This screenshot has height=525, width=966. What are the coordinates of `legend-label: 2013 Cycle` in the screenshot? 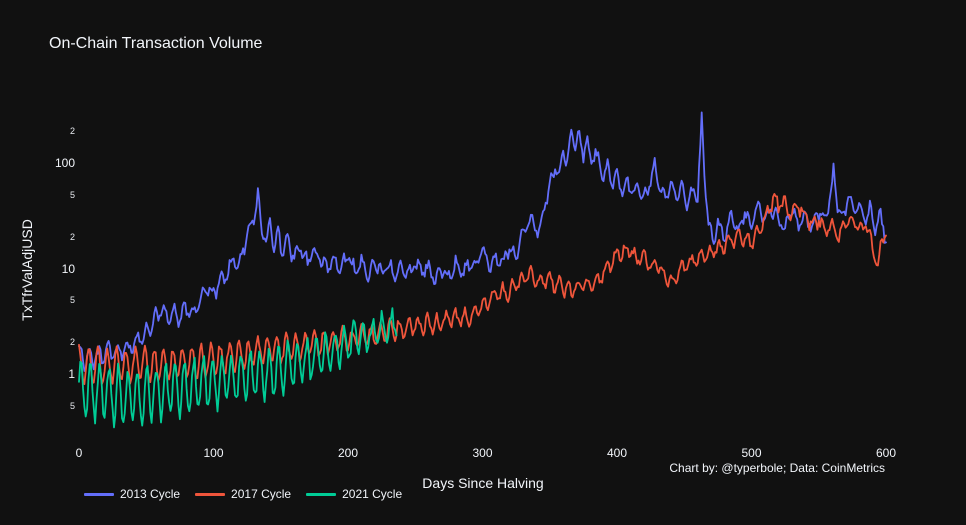 It's located at (150, 494).